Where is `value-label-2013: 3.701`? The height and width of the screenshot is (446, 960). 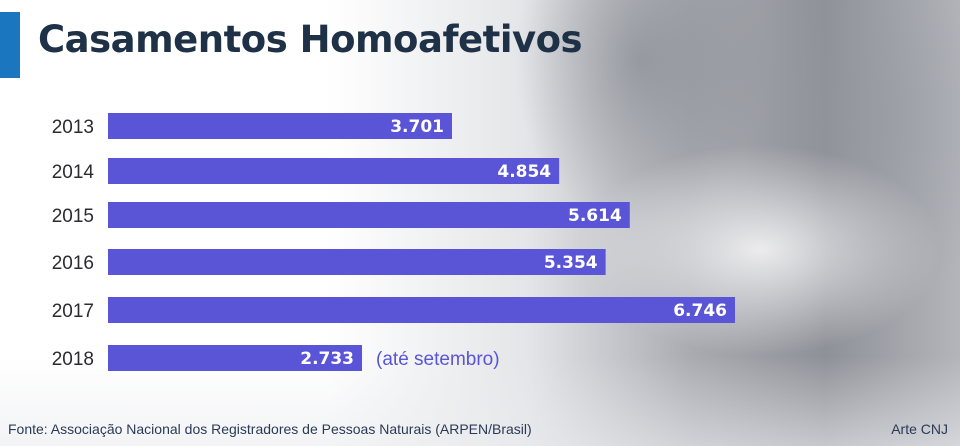
value-label-2013: 3.701 is located at coordinates (417, 127).